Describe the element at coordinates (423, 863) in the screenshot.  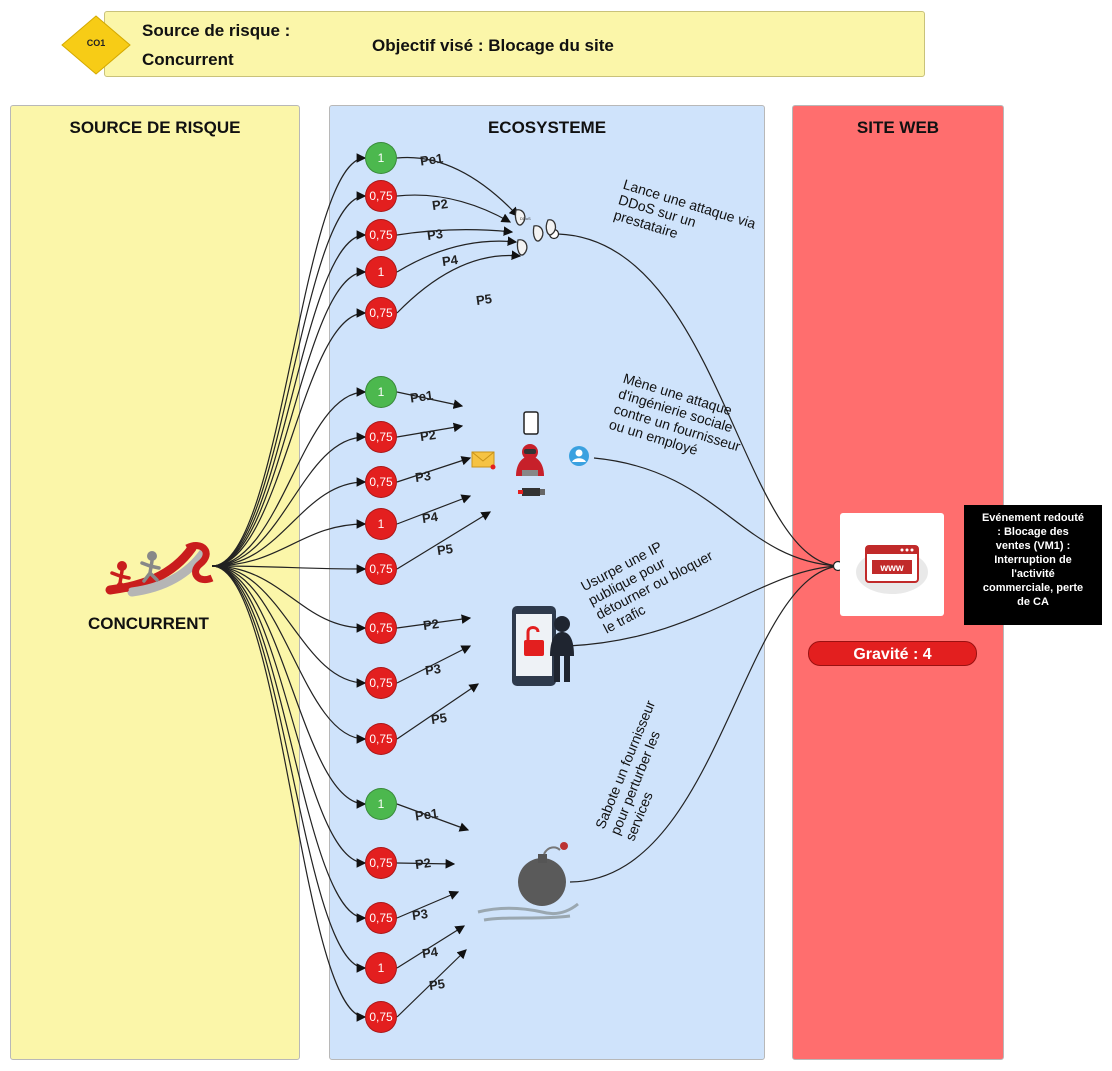
I see `step-label-4-2: P2` at that location.